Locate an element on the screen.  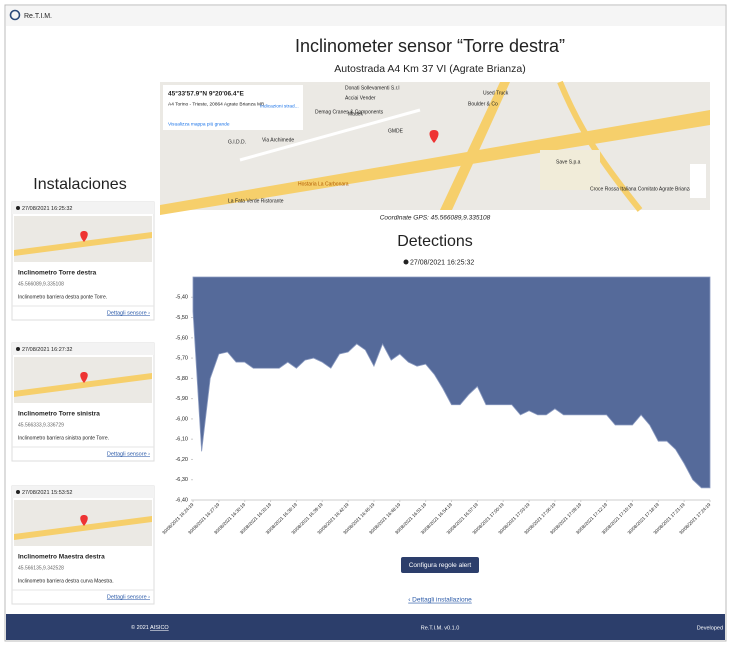
card-coords: 45.566135,9.342528 is located at coordinates (41, 568).